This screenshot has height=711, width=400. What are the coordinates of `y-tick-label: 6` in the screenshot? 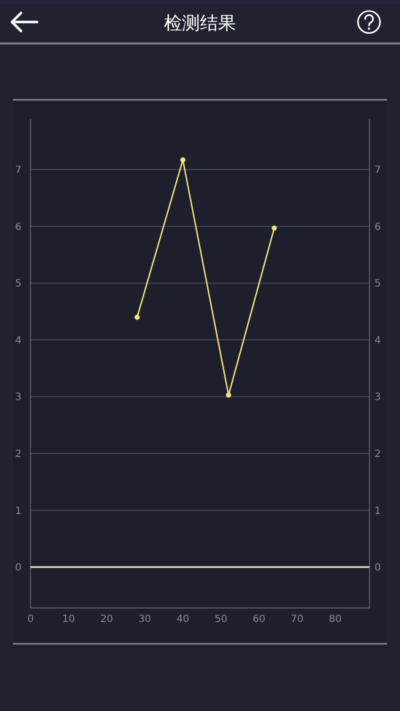 It's located at (18, 227).